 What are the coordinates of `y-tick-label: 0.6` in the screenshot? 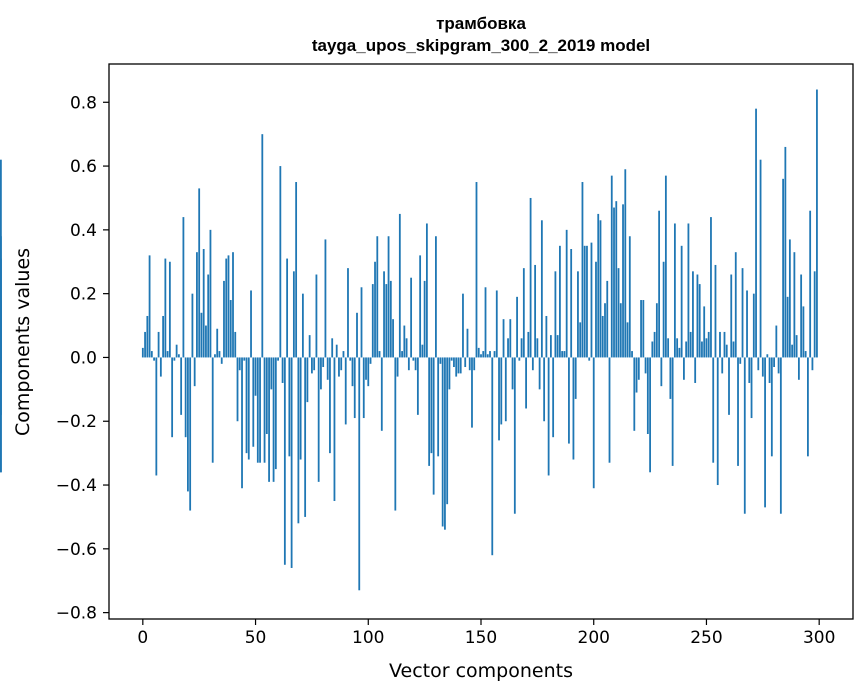 It's located at (83, 167).